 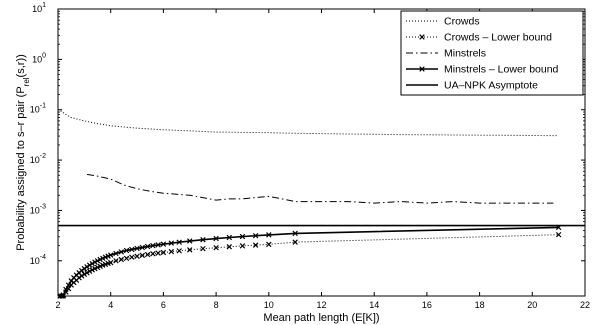 What do you see at coordinates (465, 54) in the screenshot?
I see `legend-label: Minstrels` at bounding box center [465, 54].